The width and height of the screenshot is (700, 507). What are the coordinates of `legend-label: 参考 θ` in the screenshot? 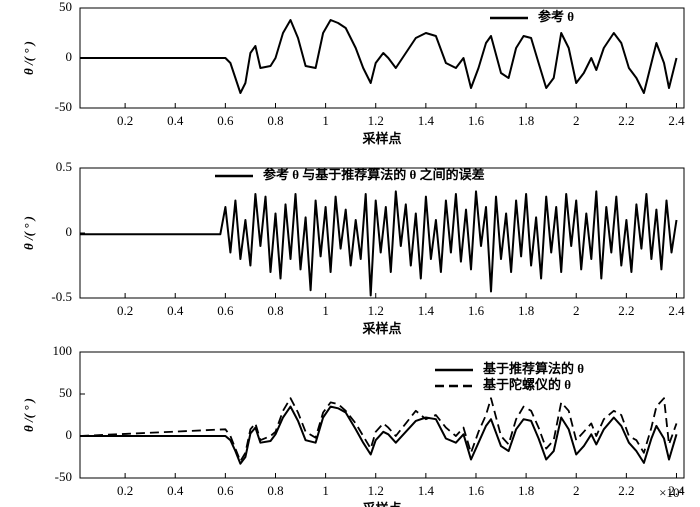 It's located at (556, 16).